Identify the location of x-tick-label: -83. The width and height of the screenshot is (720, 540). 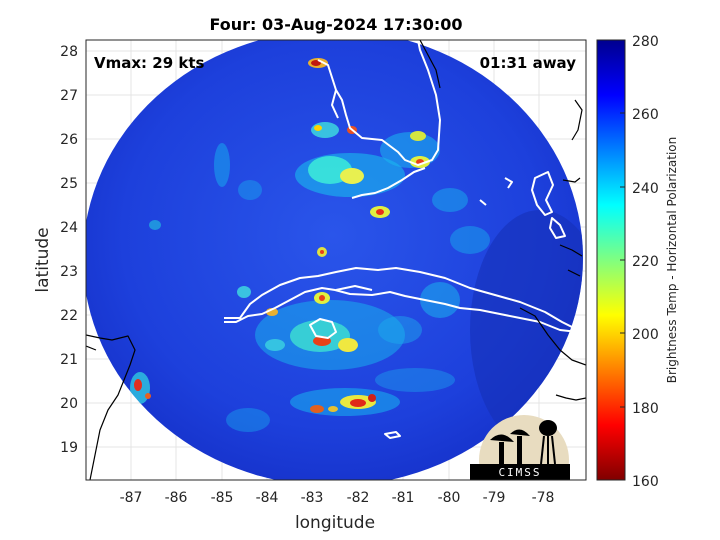
(312, 498).